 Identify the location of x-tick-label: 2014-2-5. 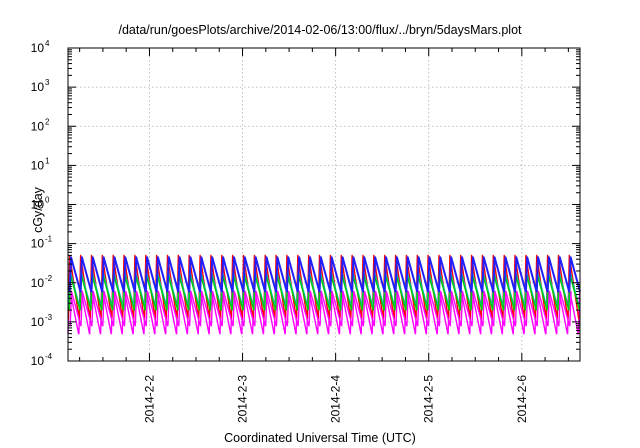
(429, 399).